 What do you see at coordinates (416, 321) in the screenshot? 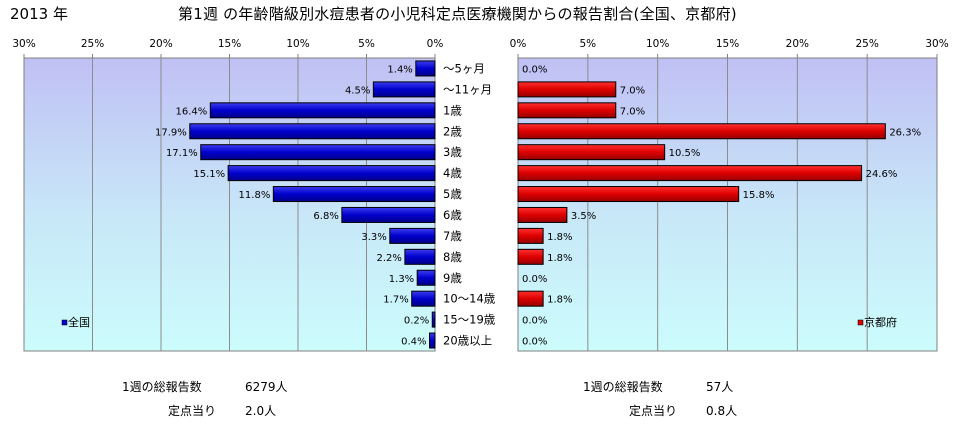
I see `left-data-label: 0.2%` at bounding box center [416, 321].